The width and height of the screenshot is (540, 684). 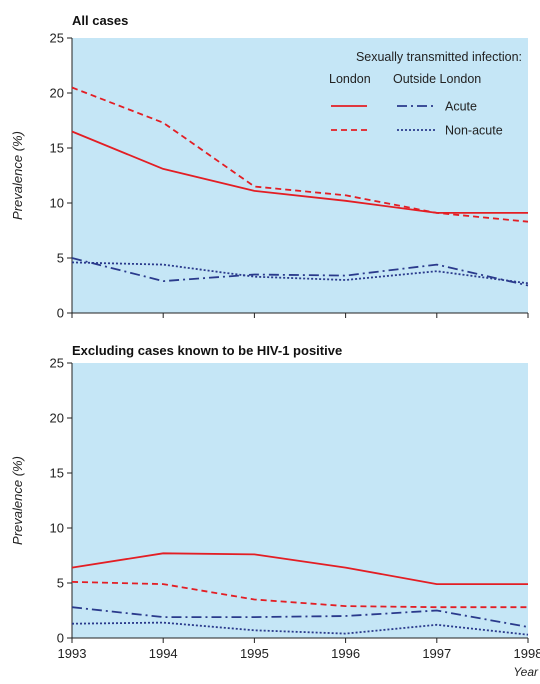 I want to click on panel1-y-axis-label: Prevalence (%), so click(x=17, y=175).